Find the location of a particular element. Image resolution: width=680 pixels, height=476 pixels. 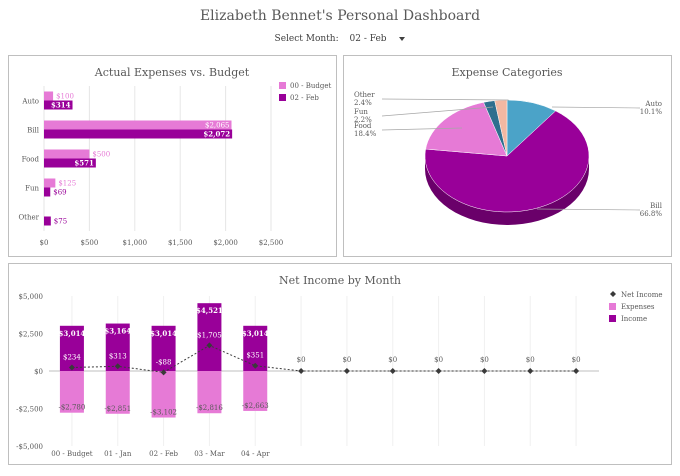

month-selector-value: 02 - Feb is located at coordinates (368, 39).